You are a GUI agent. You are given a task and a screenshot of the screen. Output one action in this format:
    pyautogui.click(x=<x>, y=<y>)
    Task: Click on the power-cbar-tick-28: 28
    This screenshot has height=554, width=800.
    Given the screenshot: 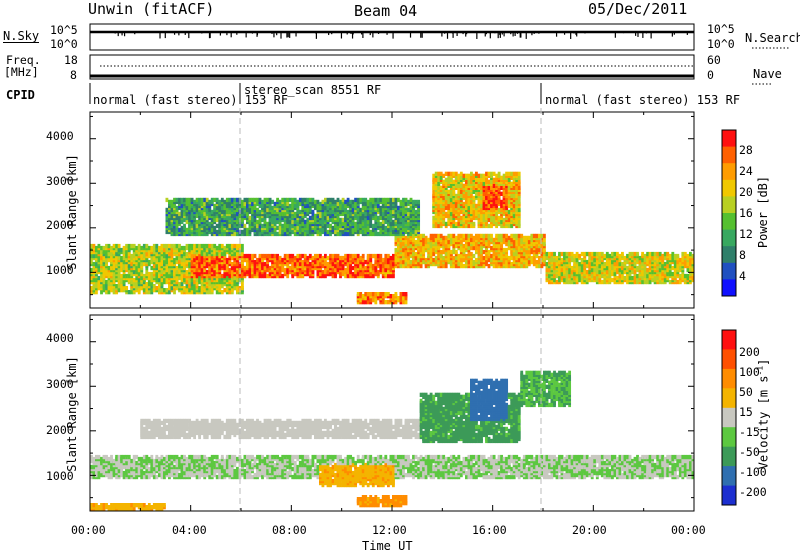 What is the action you would take?
    pyautogui.click(x=746, y=150)
    